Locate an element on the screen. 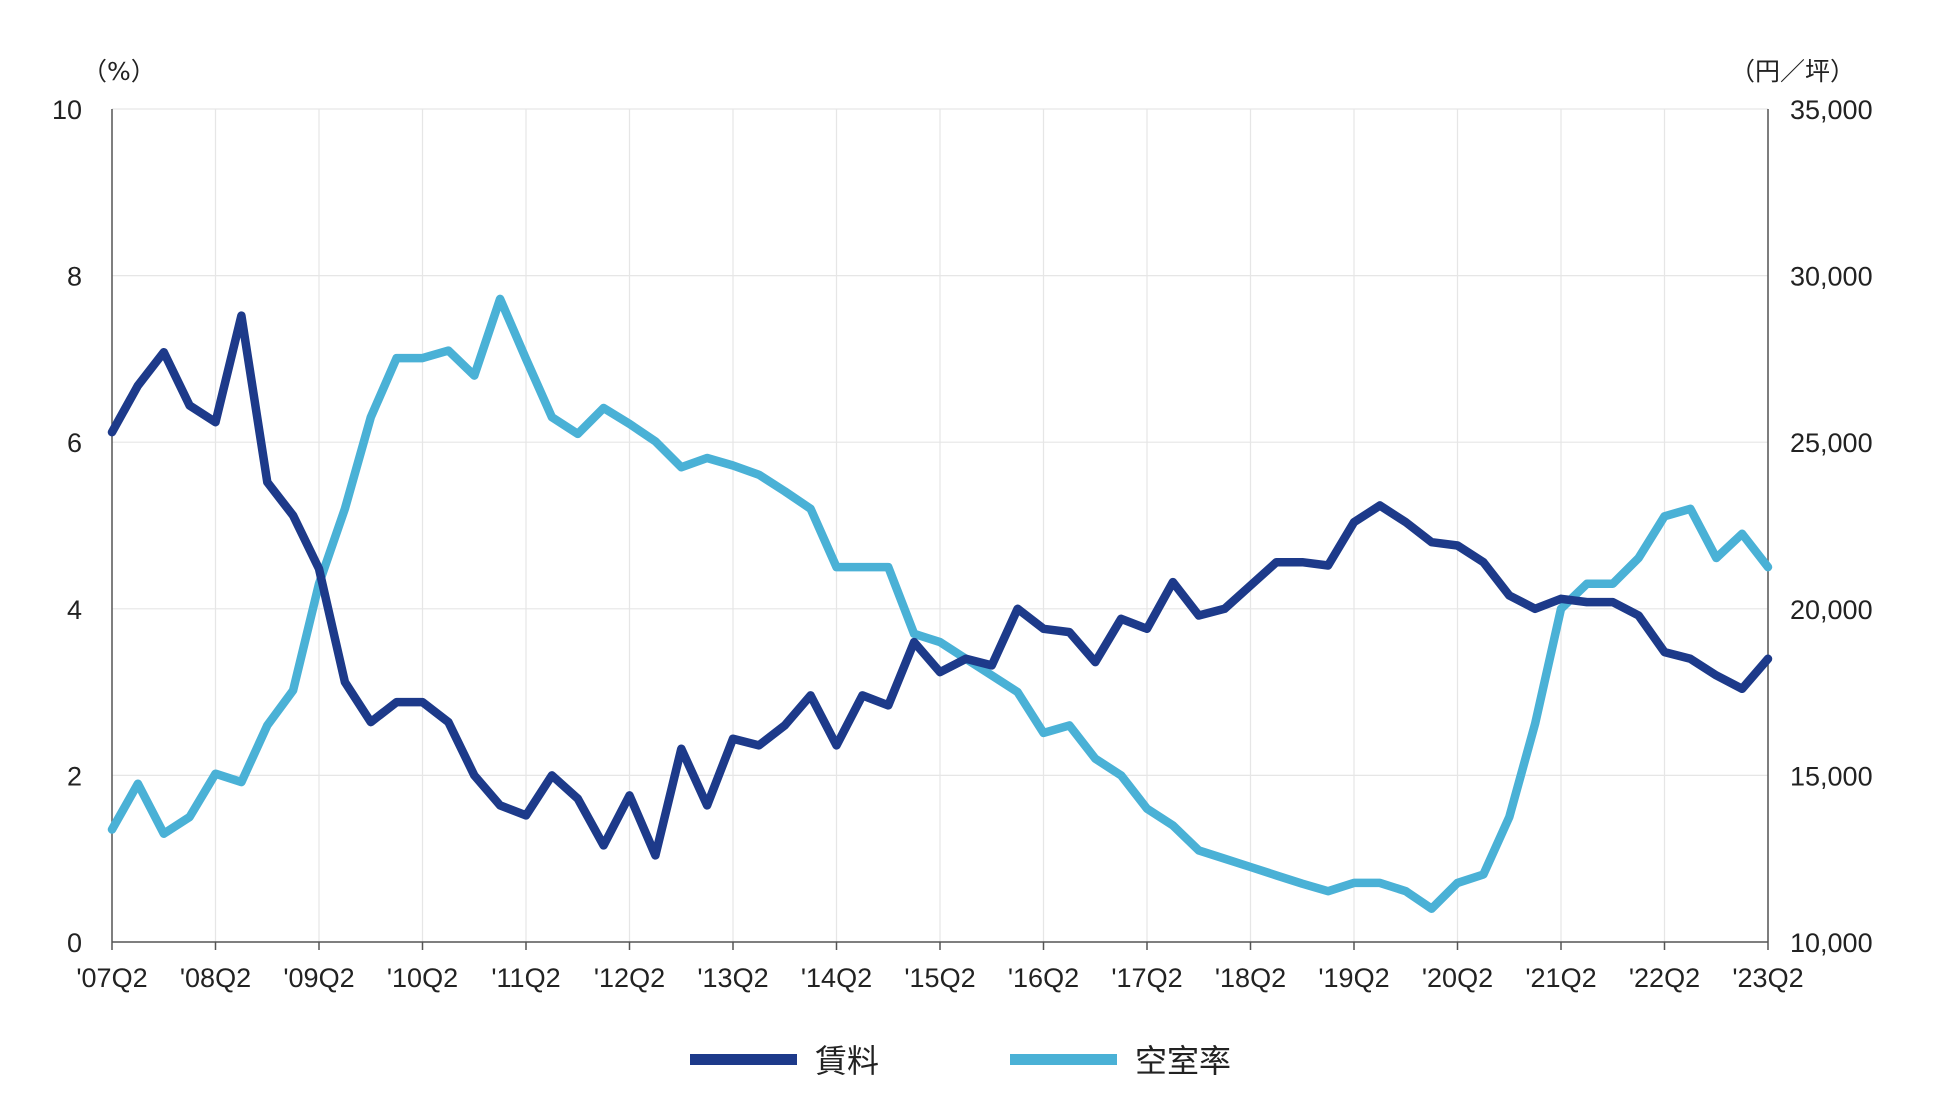  y-left-tick-label: 10 is located at coordinates (67, 110).